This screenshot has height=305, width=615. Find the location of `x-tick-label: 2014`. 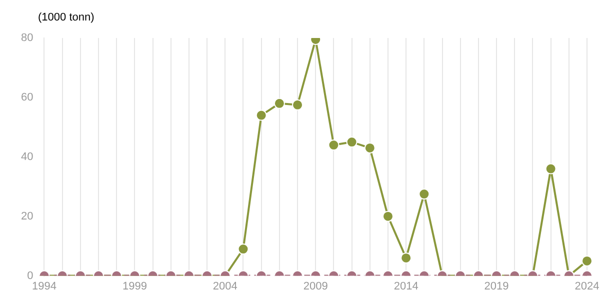

x-tick-label: 2014 is located at coordinates (406, 286).